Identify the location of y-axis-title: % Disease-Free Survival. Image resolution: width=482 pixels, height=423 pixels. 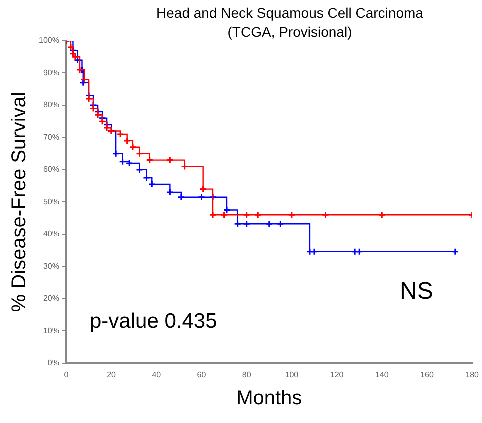
(19, 202).